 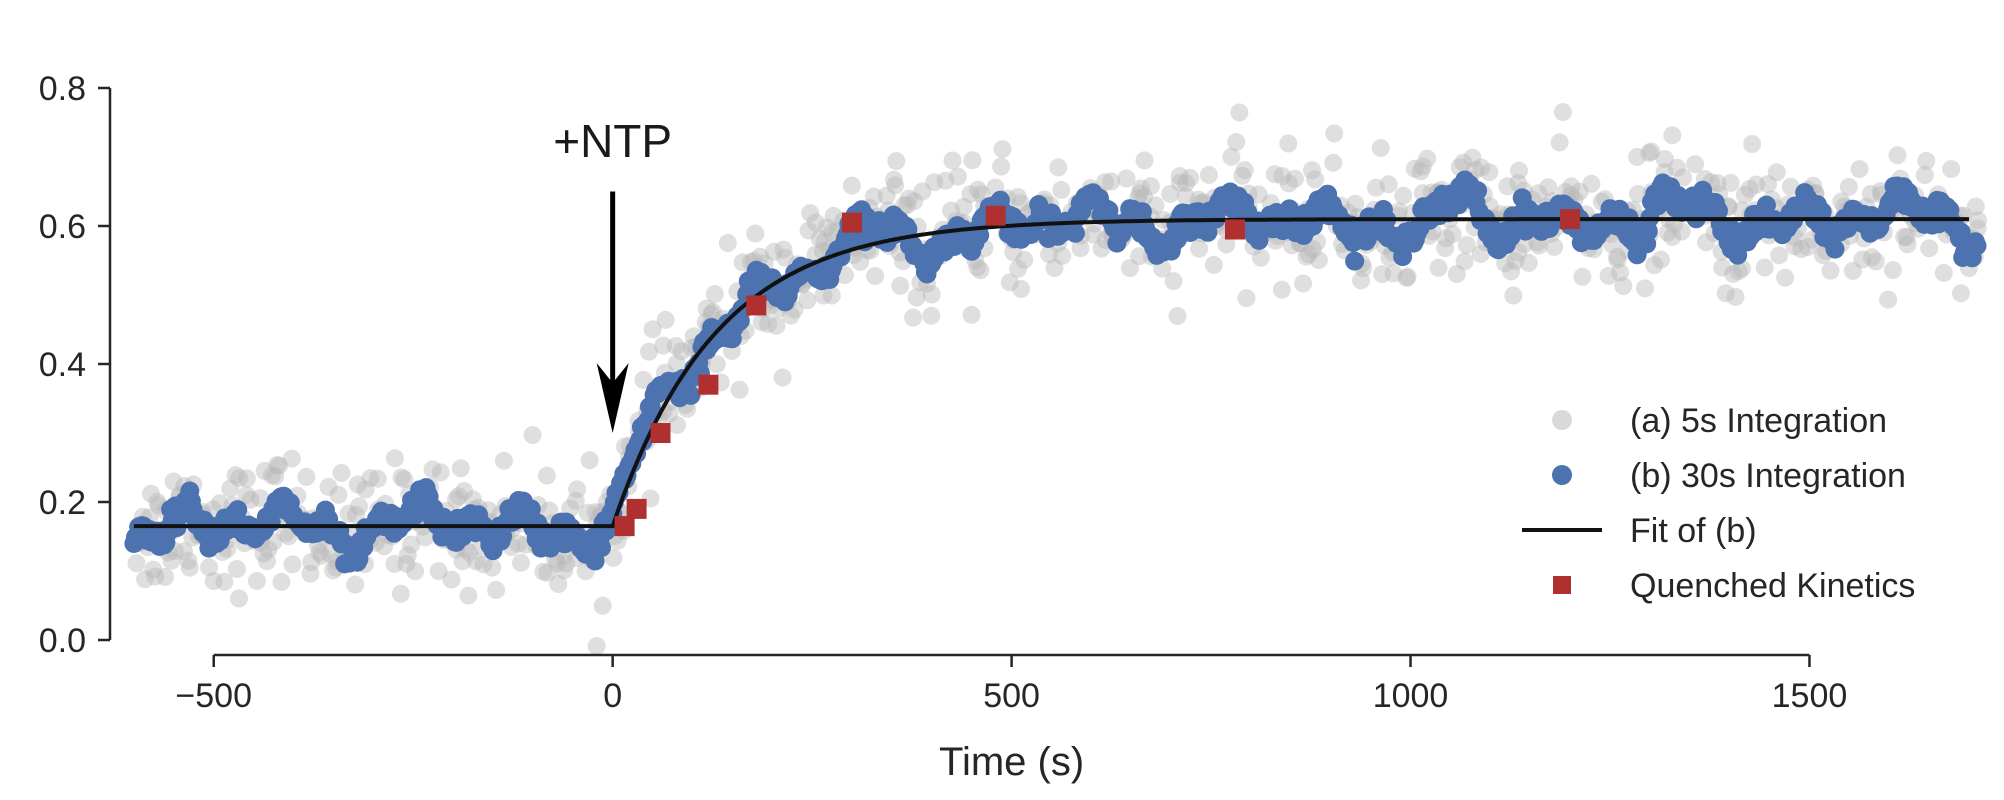 What do you see at coordinates (62, 503) in the screenshot?
I see `y-tick-label: 0.2` at bounding box center [62, 503].